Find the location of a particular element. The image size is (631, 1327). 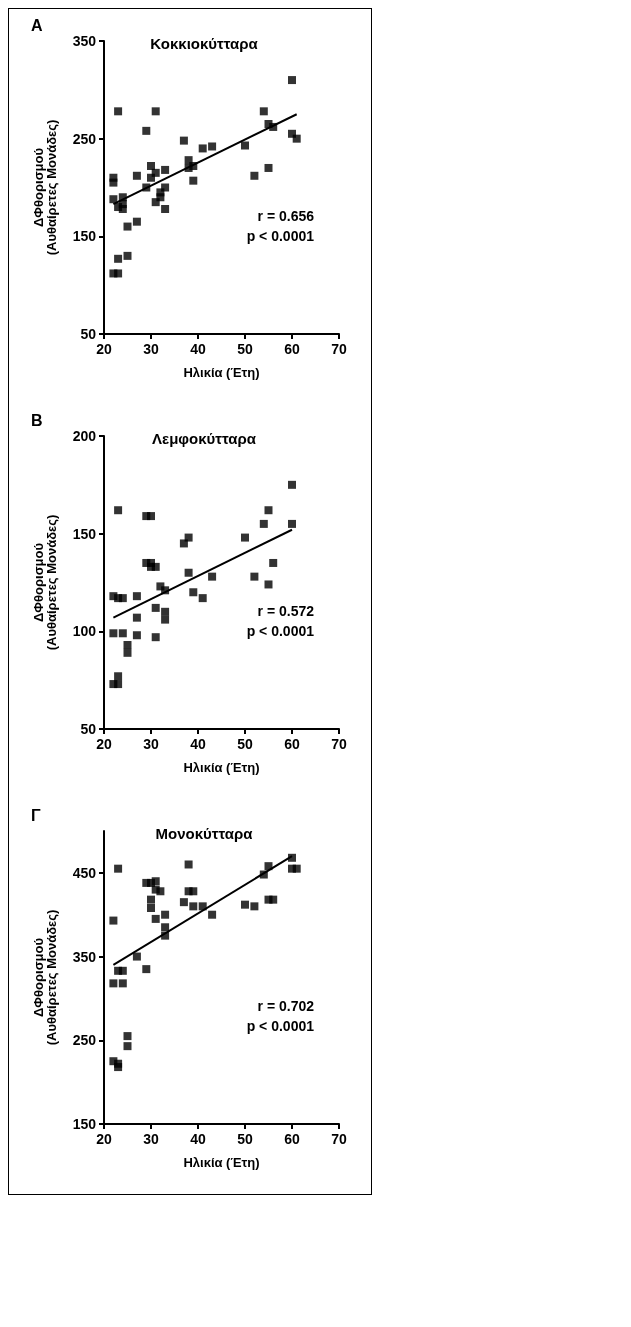

chart-title: Μονοκύτταρα is located at coordinates (204, 833).